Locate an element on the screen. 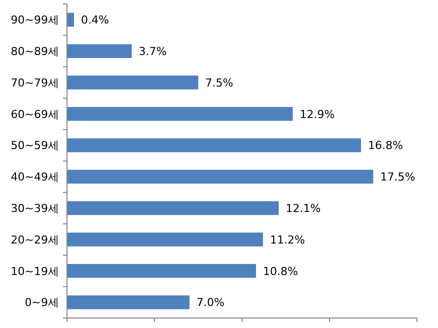 The height and width of the screenshot is (328, 438). data-label: 16.8% is located at coordinates (385, 145).